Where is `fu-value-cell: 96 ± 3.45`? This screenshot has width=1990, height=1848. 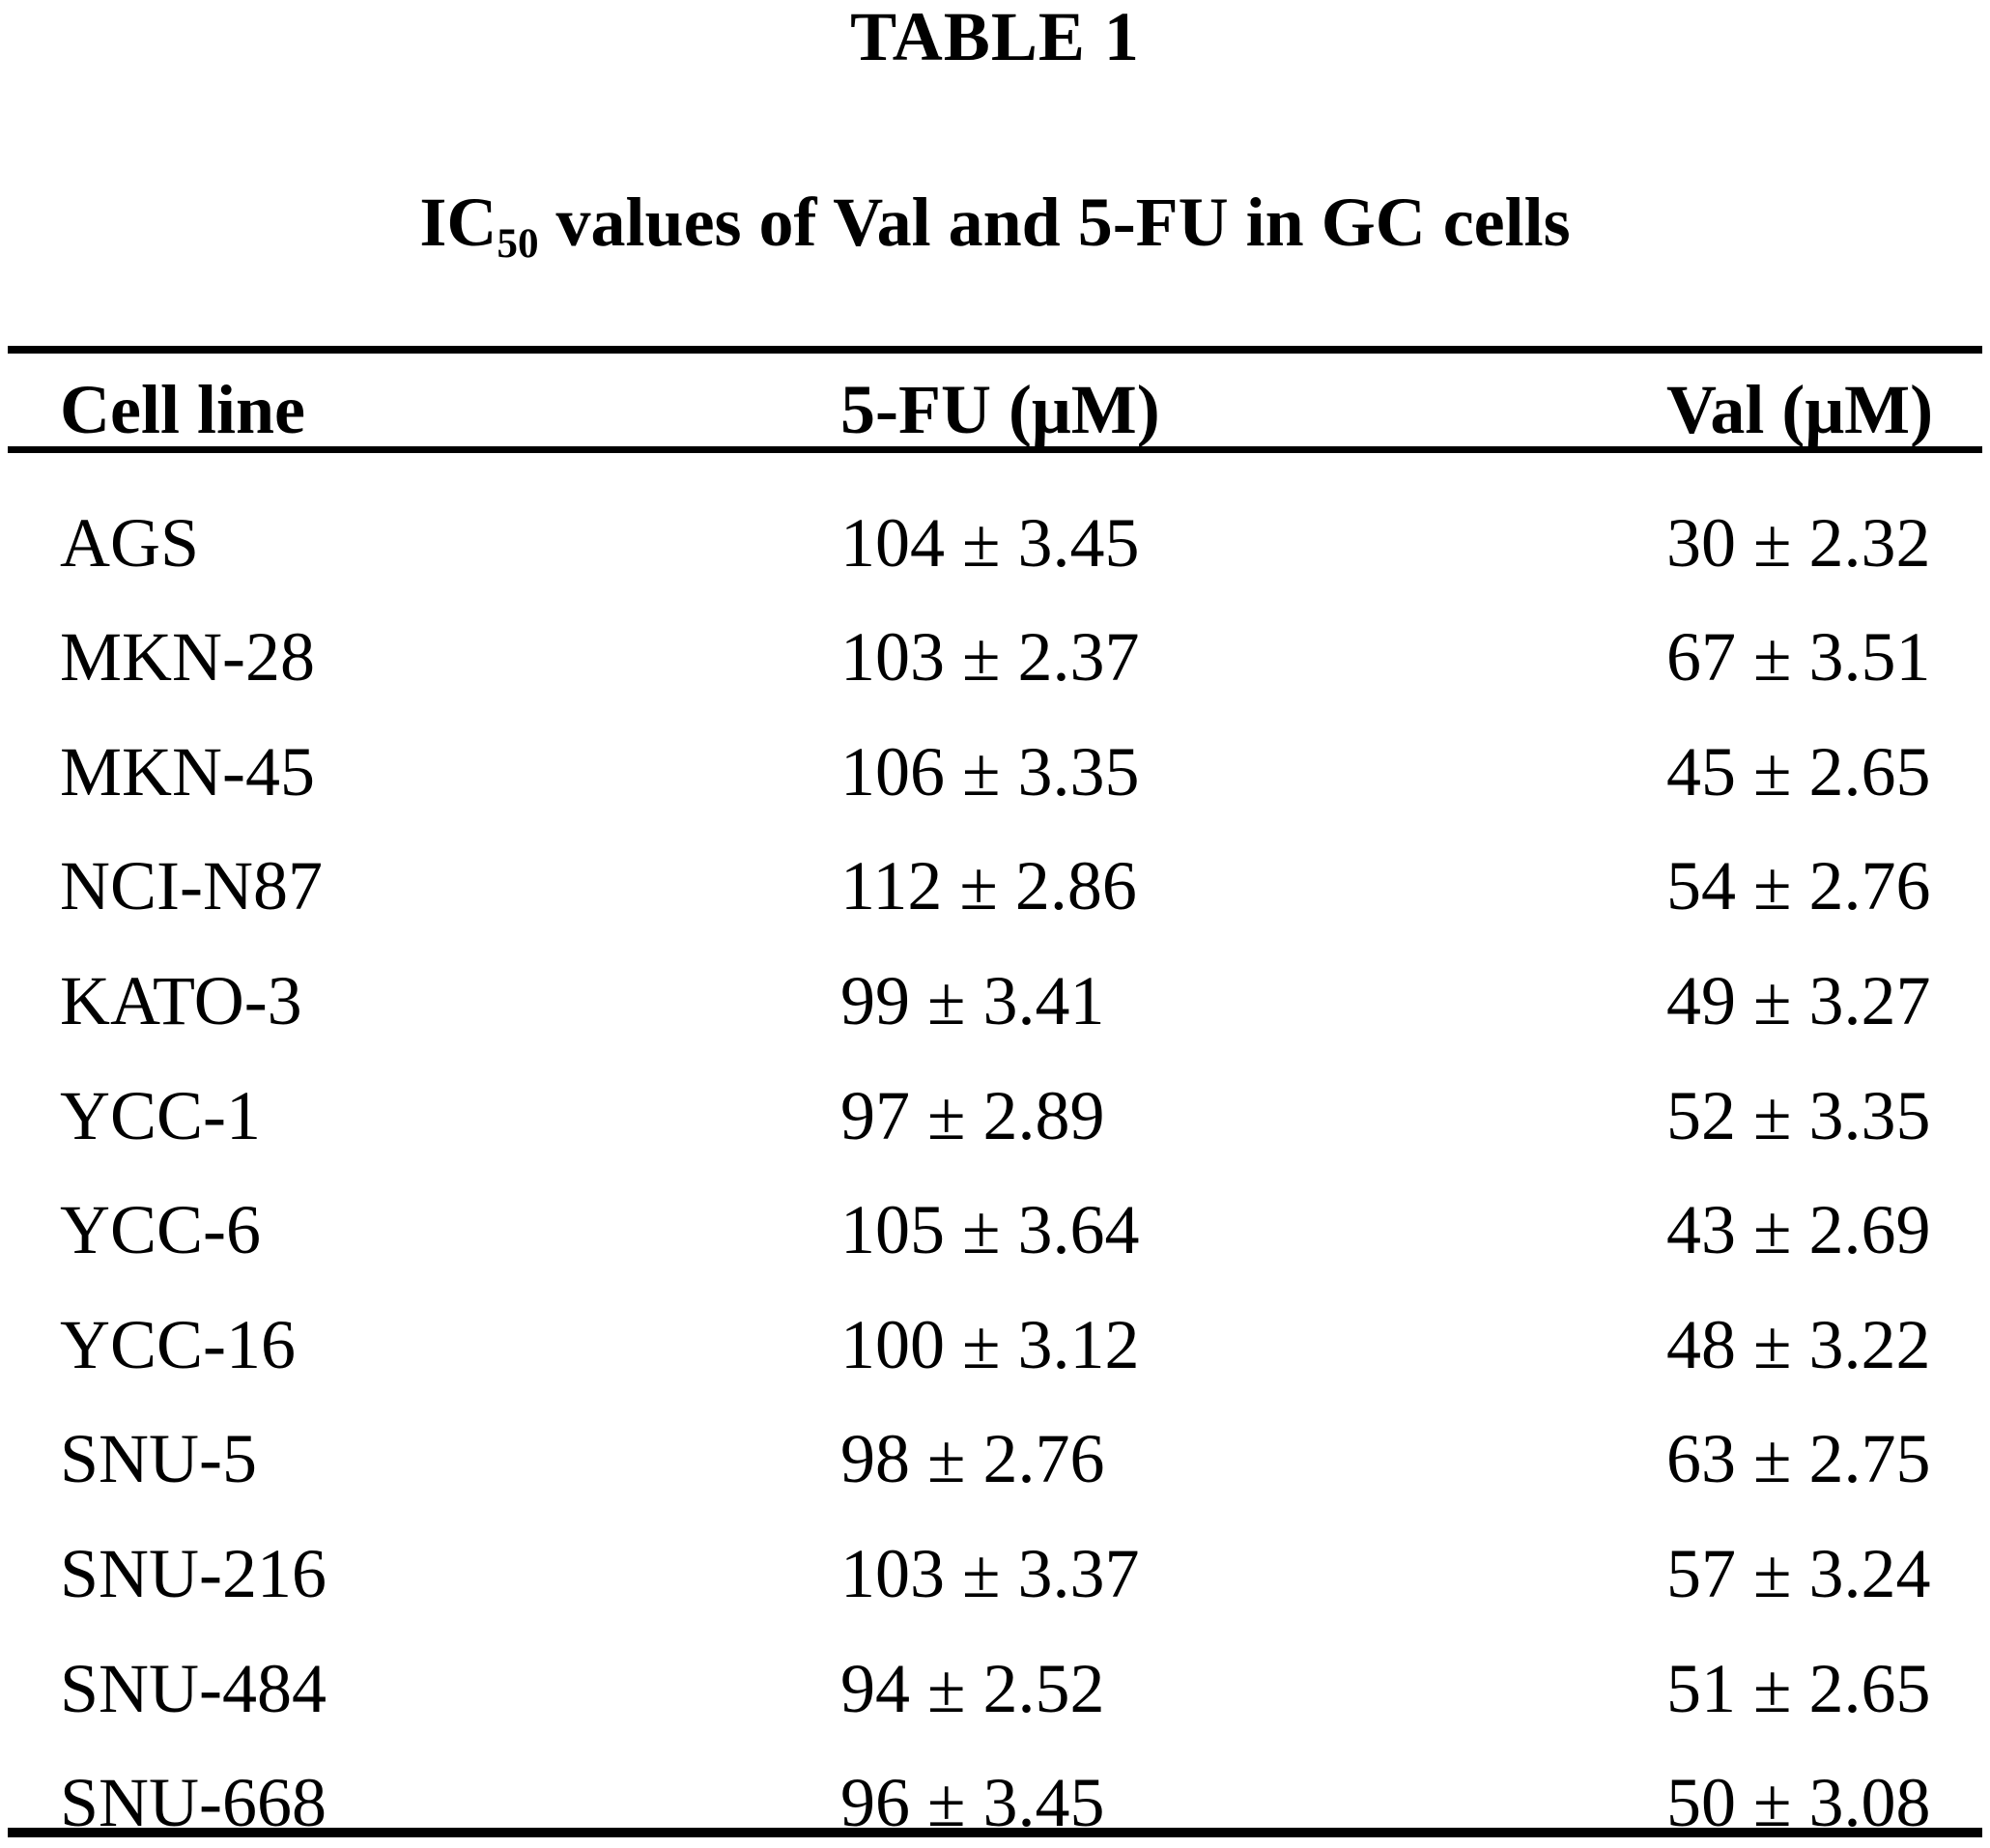 fu-value-cell: 96 ± 3.45 is located at coordinates (973, 1803).